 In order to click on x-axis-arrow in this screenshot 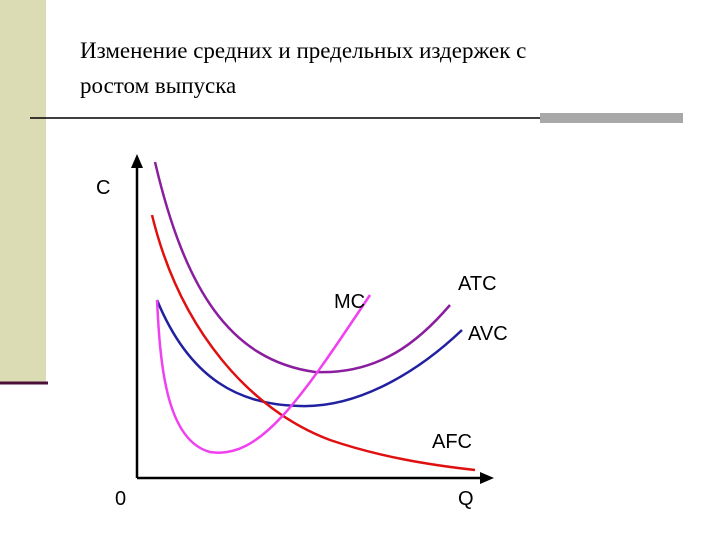, I will do `click(487, 478)`.